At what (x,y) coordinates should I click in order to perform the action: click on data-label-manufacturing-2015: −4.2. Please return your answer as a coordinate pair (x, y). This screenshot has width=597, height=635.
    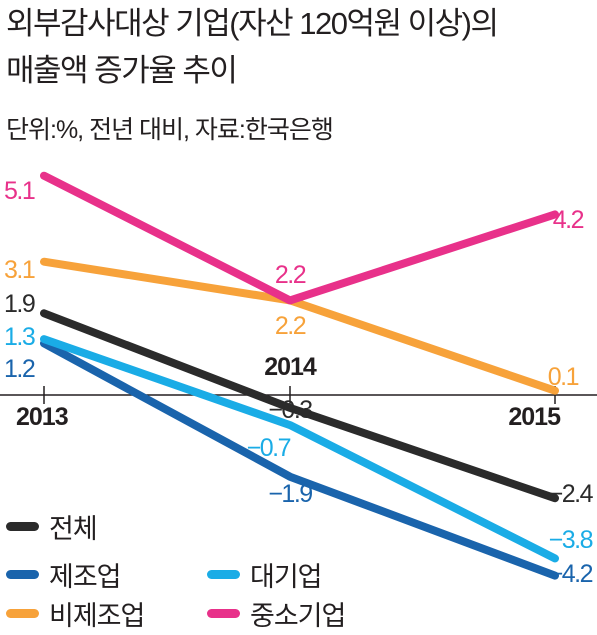
    Looking at the image, I should click on (571, 574).